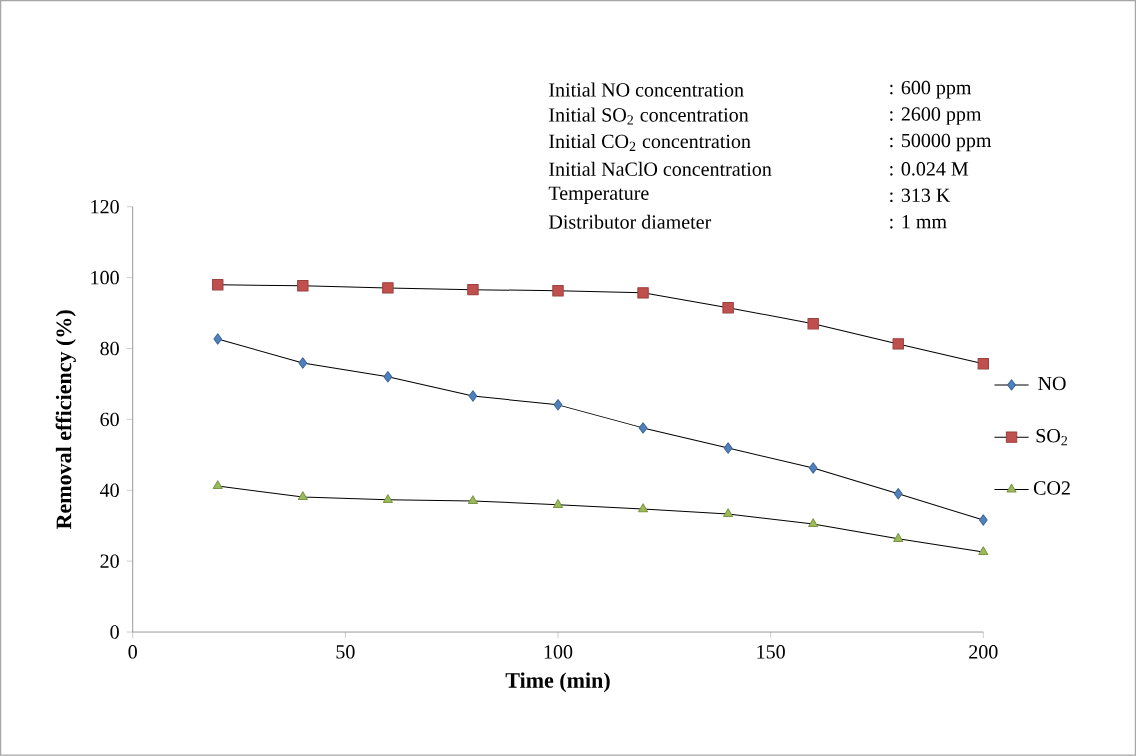 The image size is (1136, 756). I want to click on x-tick-label: 100, so click(558, 652).